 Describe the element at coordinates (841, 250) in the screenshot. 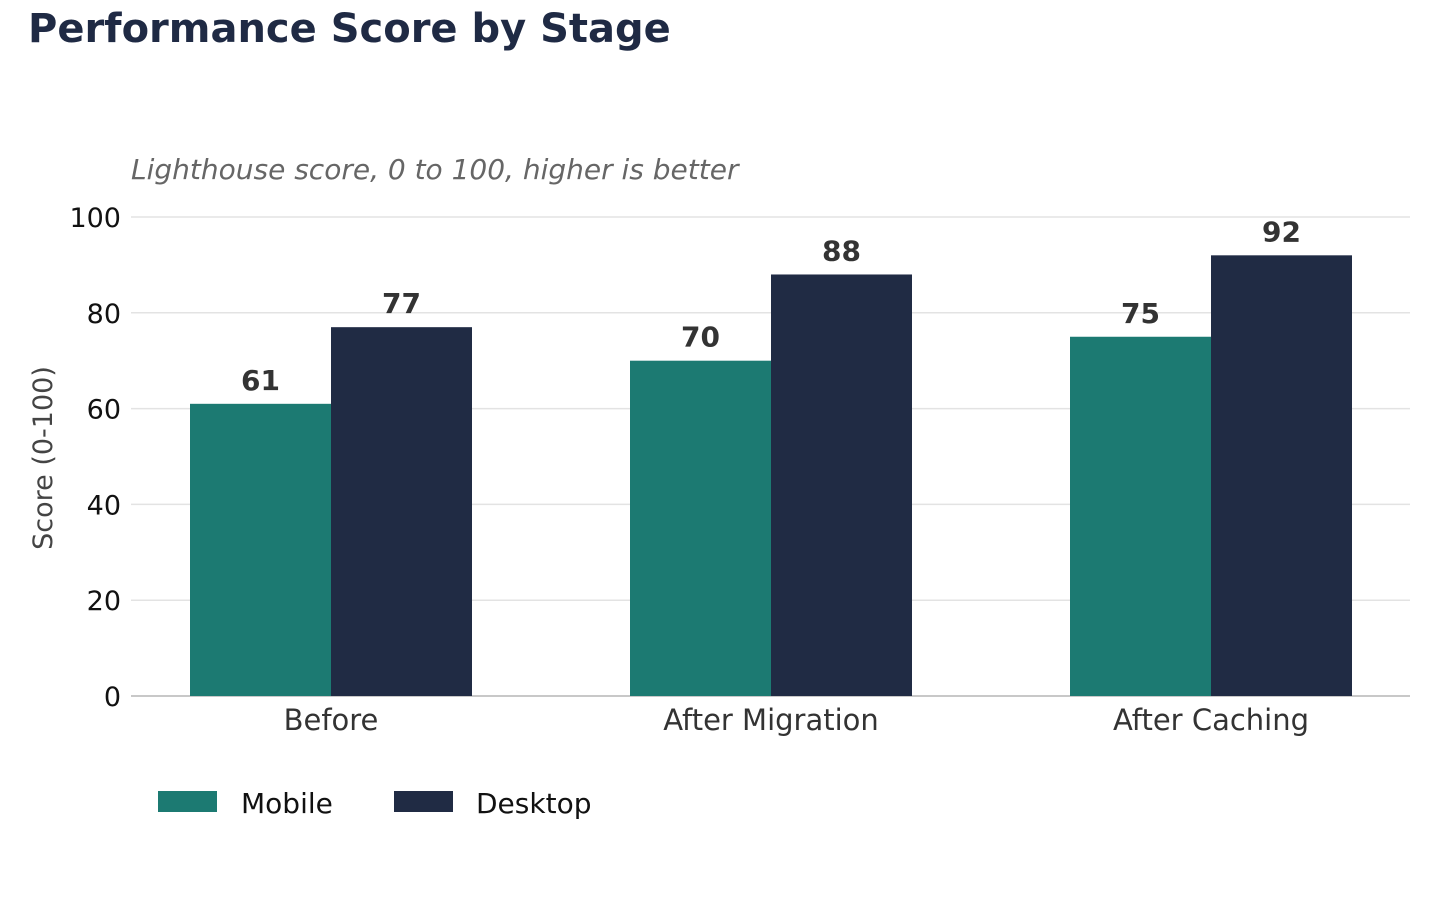

I see `data-label: 88` at that location.